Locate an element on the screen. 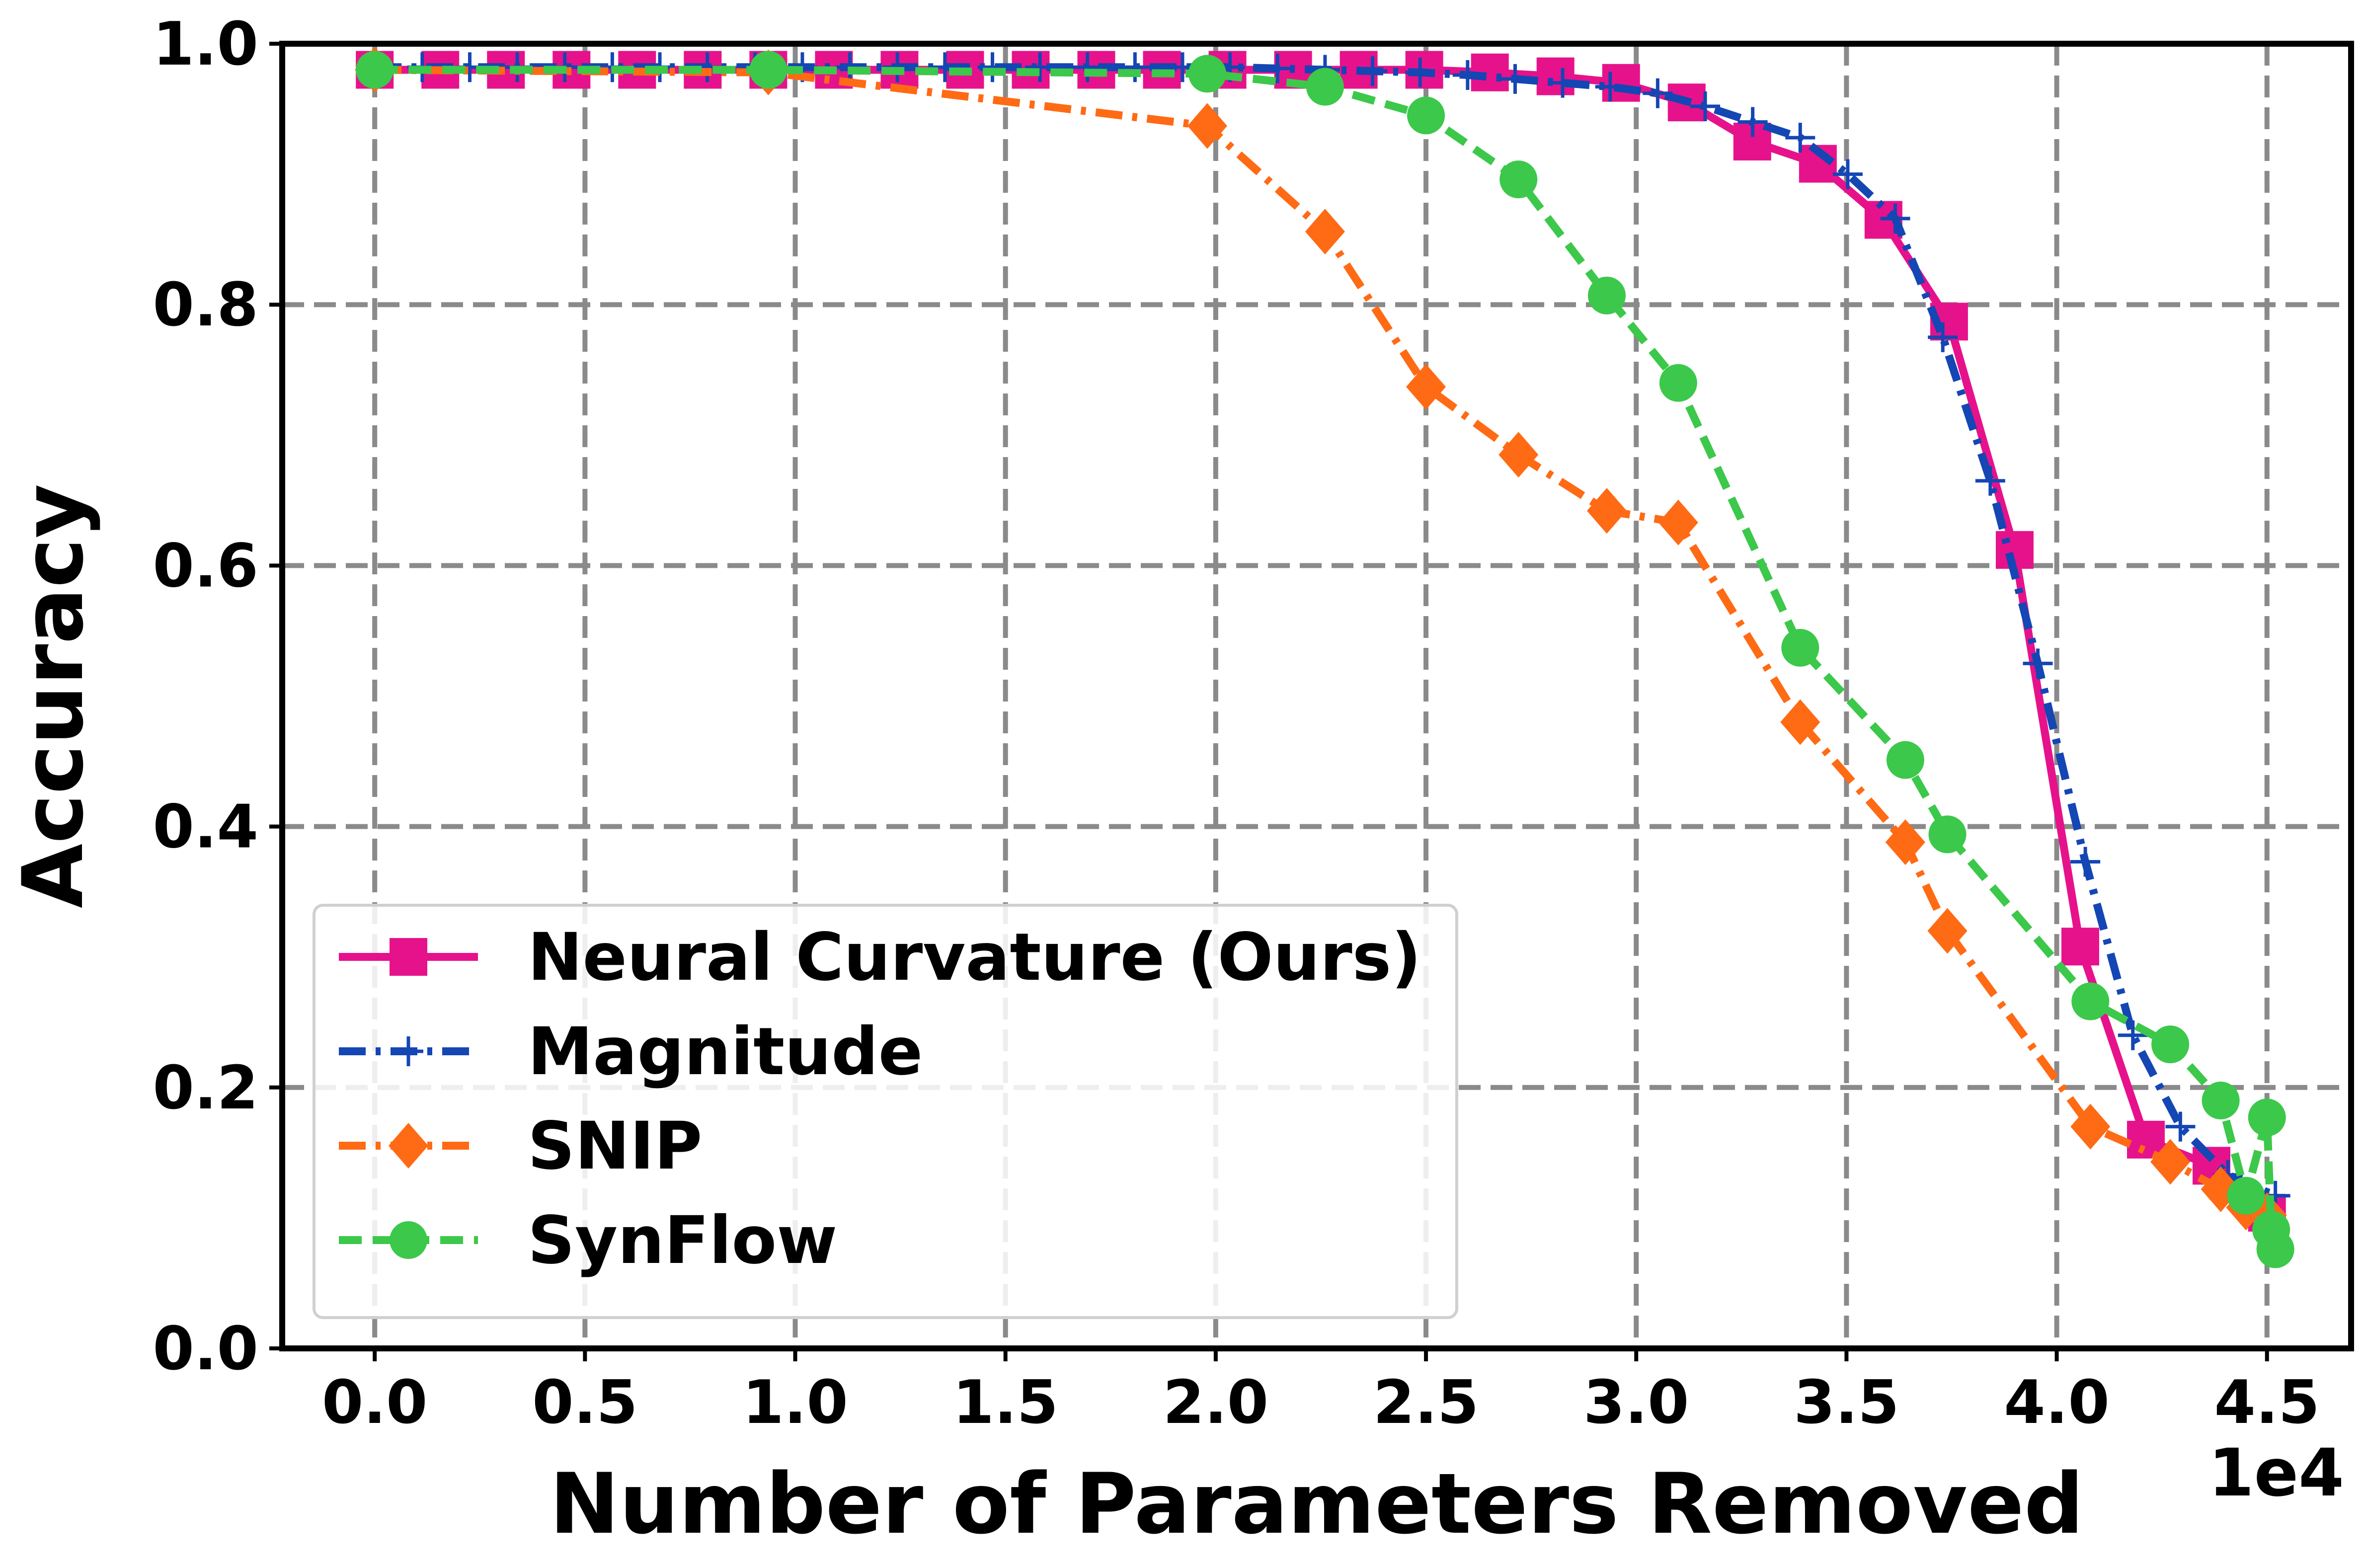  legend-item: Neural Curvature (Ours) is located at coordinates (880, 958).